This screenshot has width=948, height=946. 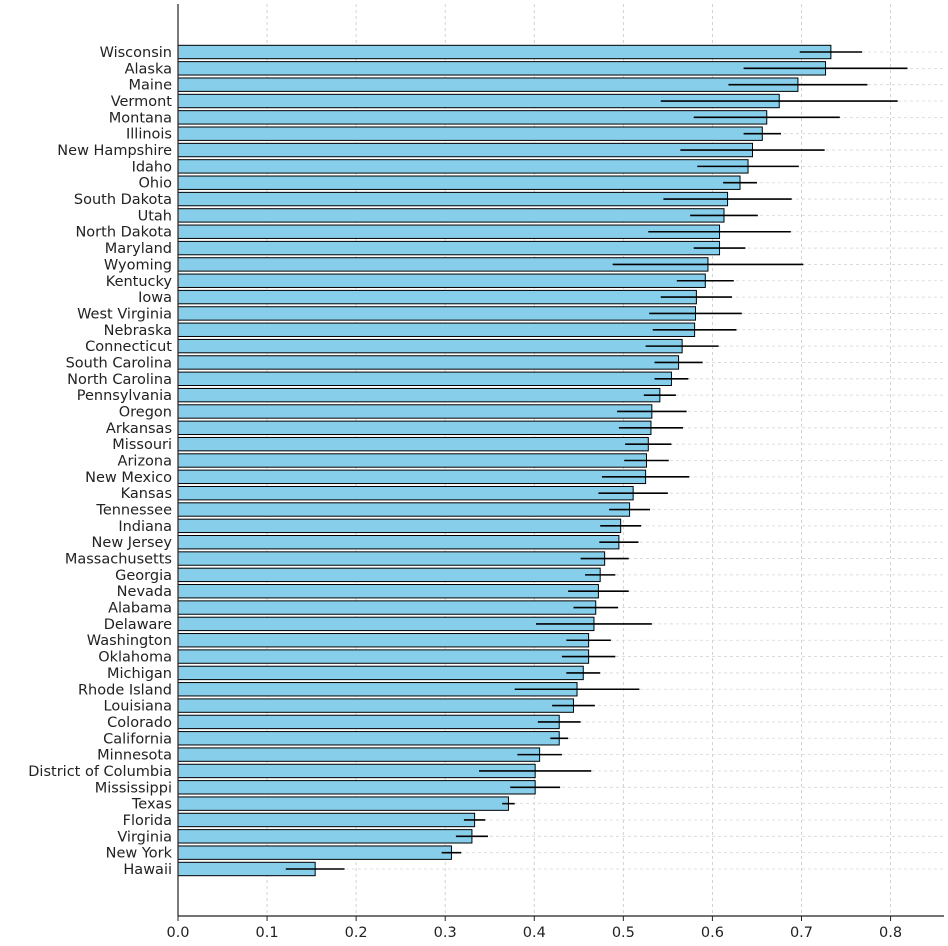 What do you see at coordinates (128, 347) in the screenshot?
I see `category-label: Connecticut` at bounding box center [128, 347].